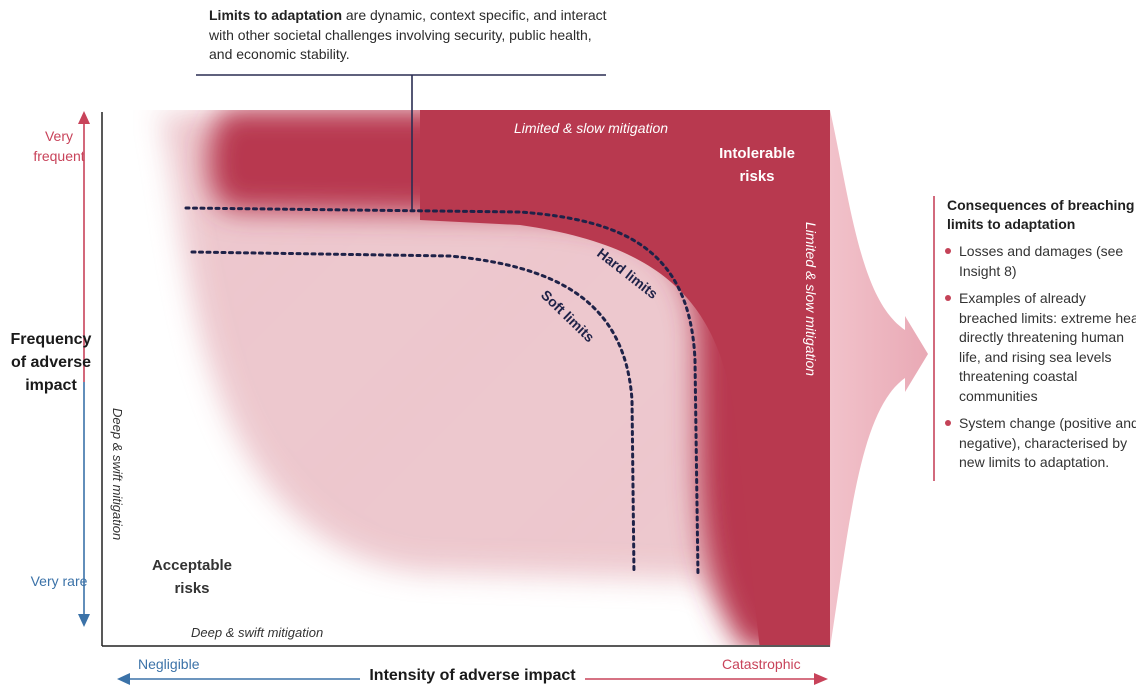  What do you see at coordinates (275, 15) in the screenshot?
I see `callout-bold: Limits to adaptation` at bounding box center [275, 15].